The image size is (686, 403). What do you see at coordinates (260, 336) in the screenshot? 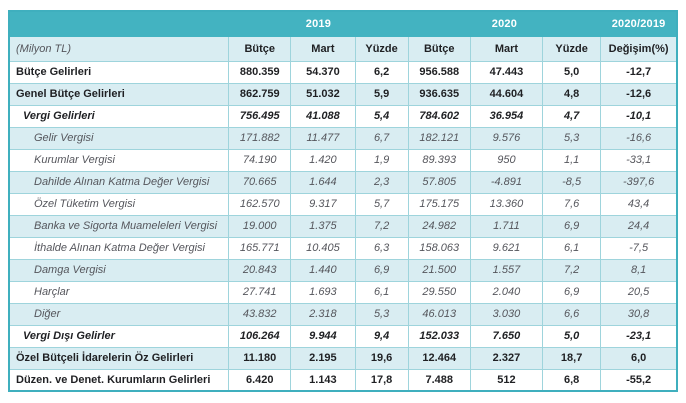
I see `cell-value: 106.264` at bounding box center [260, 336].